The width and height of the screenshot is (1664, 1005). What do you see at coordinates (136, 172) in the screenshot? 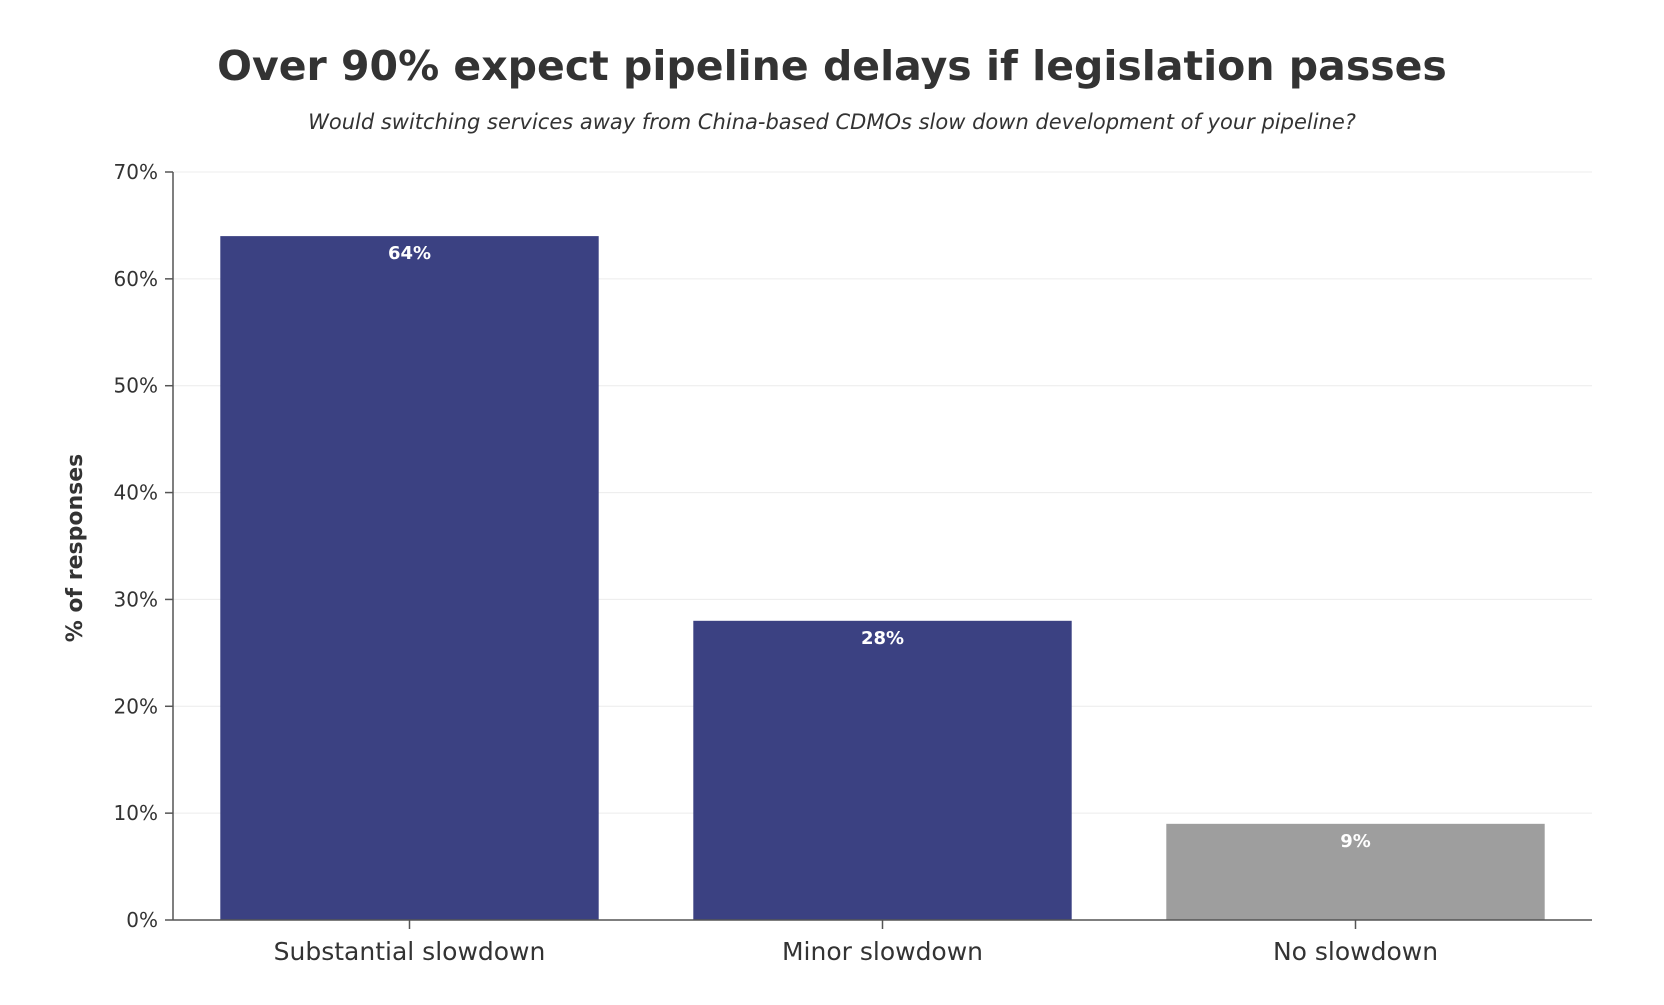
I see `y-tick-label: 70%` at bounding box center [136, 172].